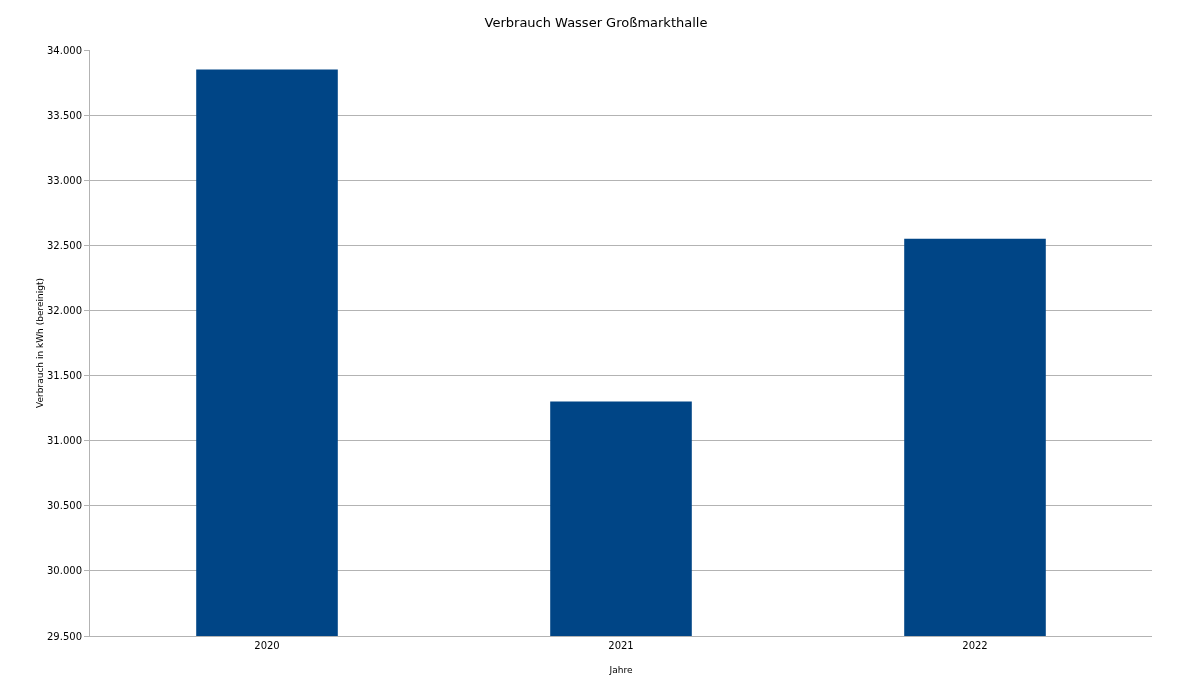 The width and height of the screenshot is (1192, 696). I want to click on y-tick-label: 30.000, so click(64, 571).